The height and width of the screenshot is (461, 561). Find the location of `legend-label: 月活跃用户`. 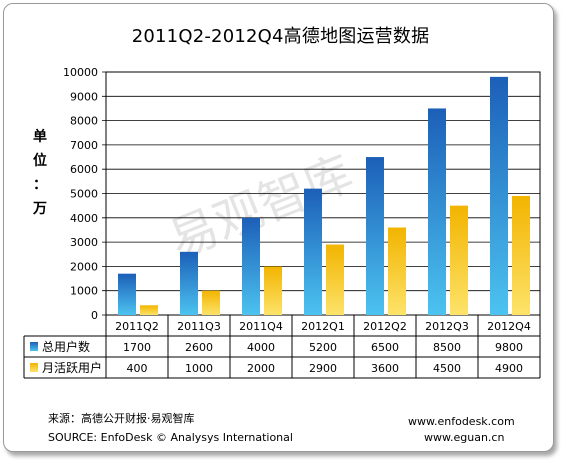

legend-label: 月活跃用户 is located at coordinates (72, 367).